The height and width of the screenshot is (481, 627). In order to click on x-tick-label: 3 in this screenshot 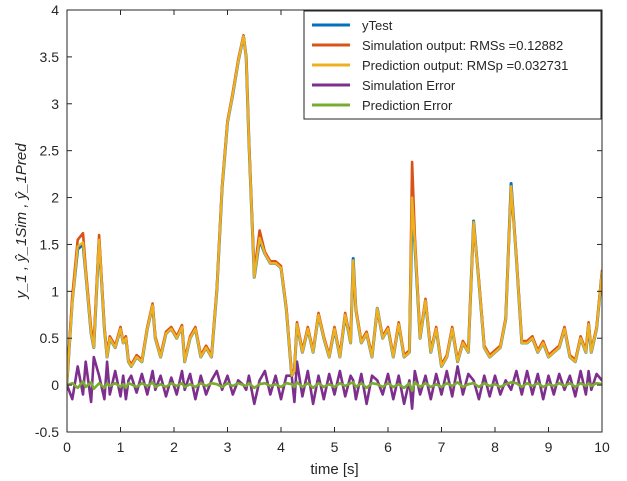, I will do `click(228, 447)`.